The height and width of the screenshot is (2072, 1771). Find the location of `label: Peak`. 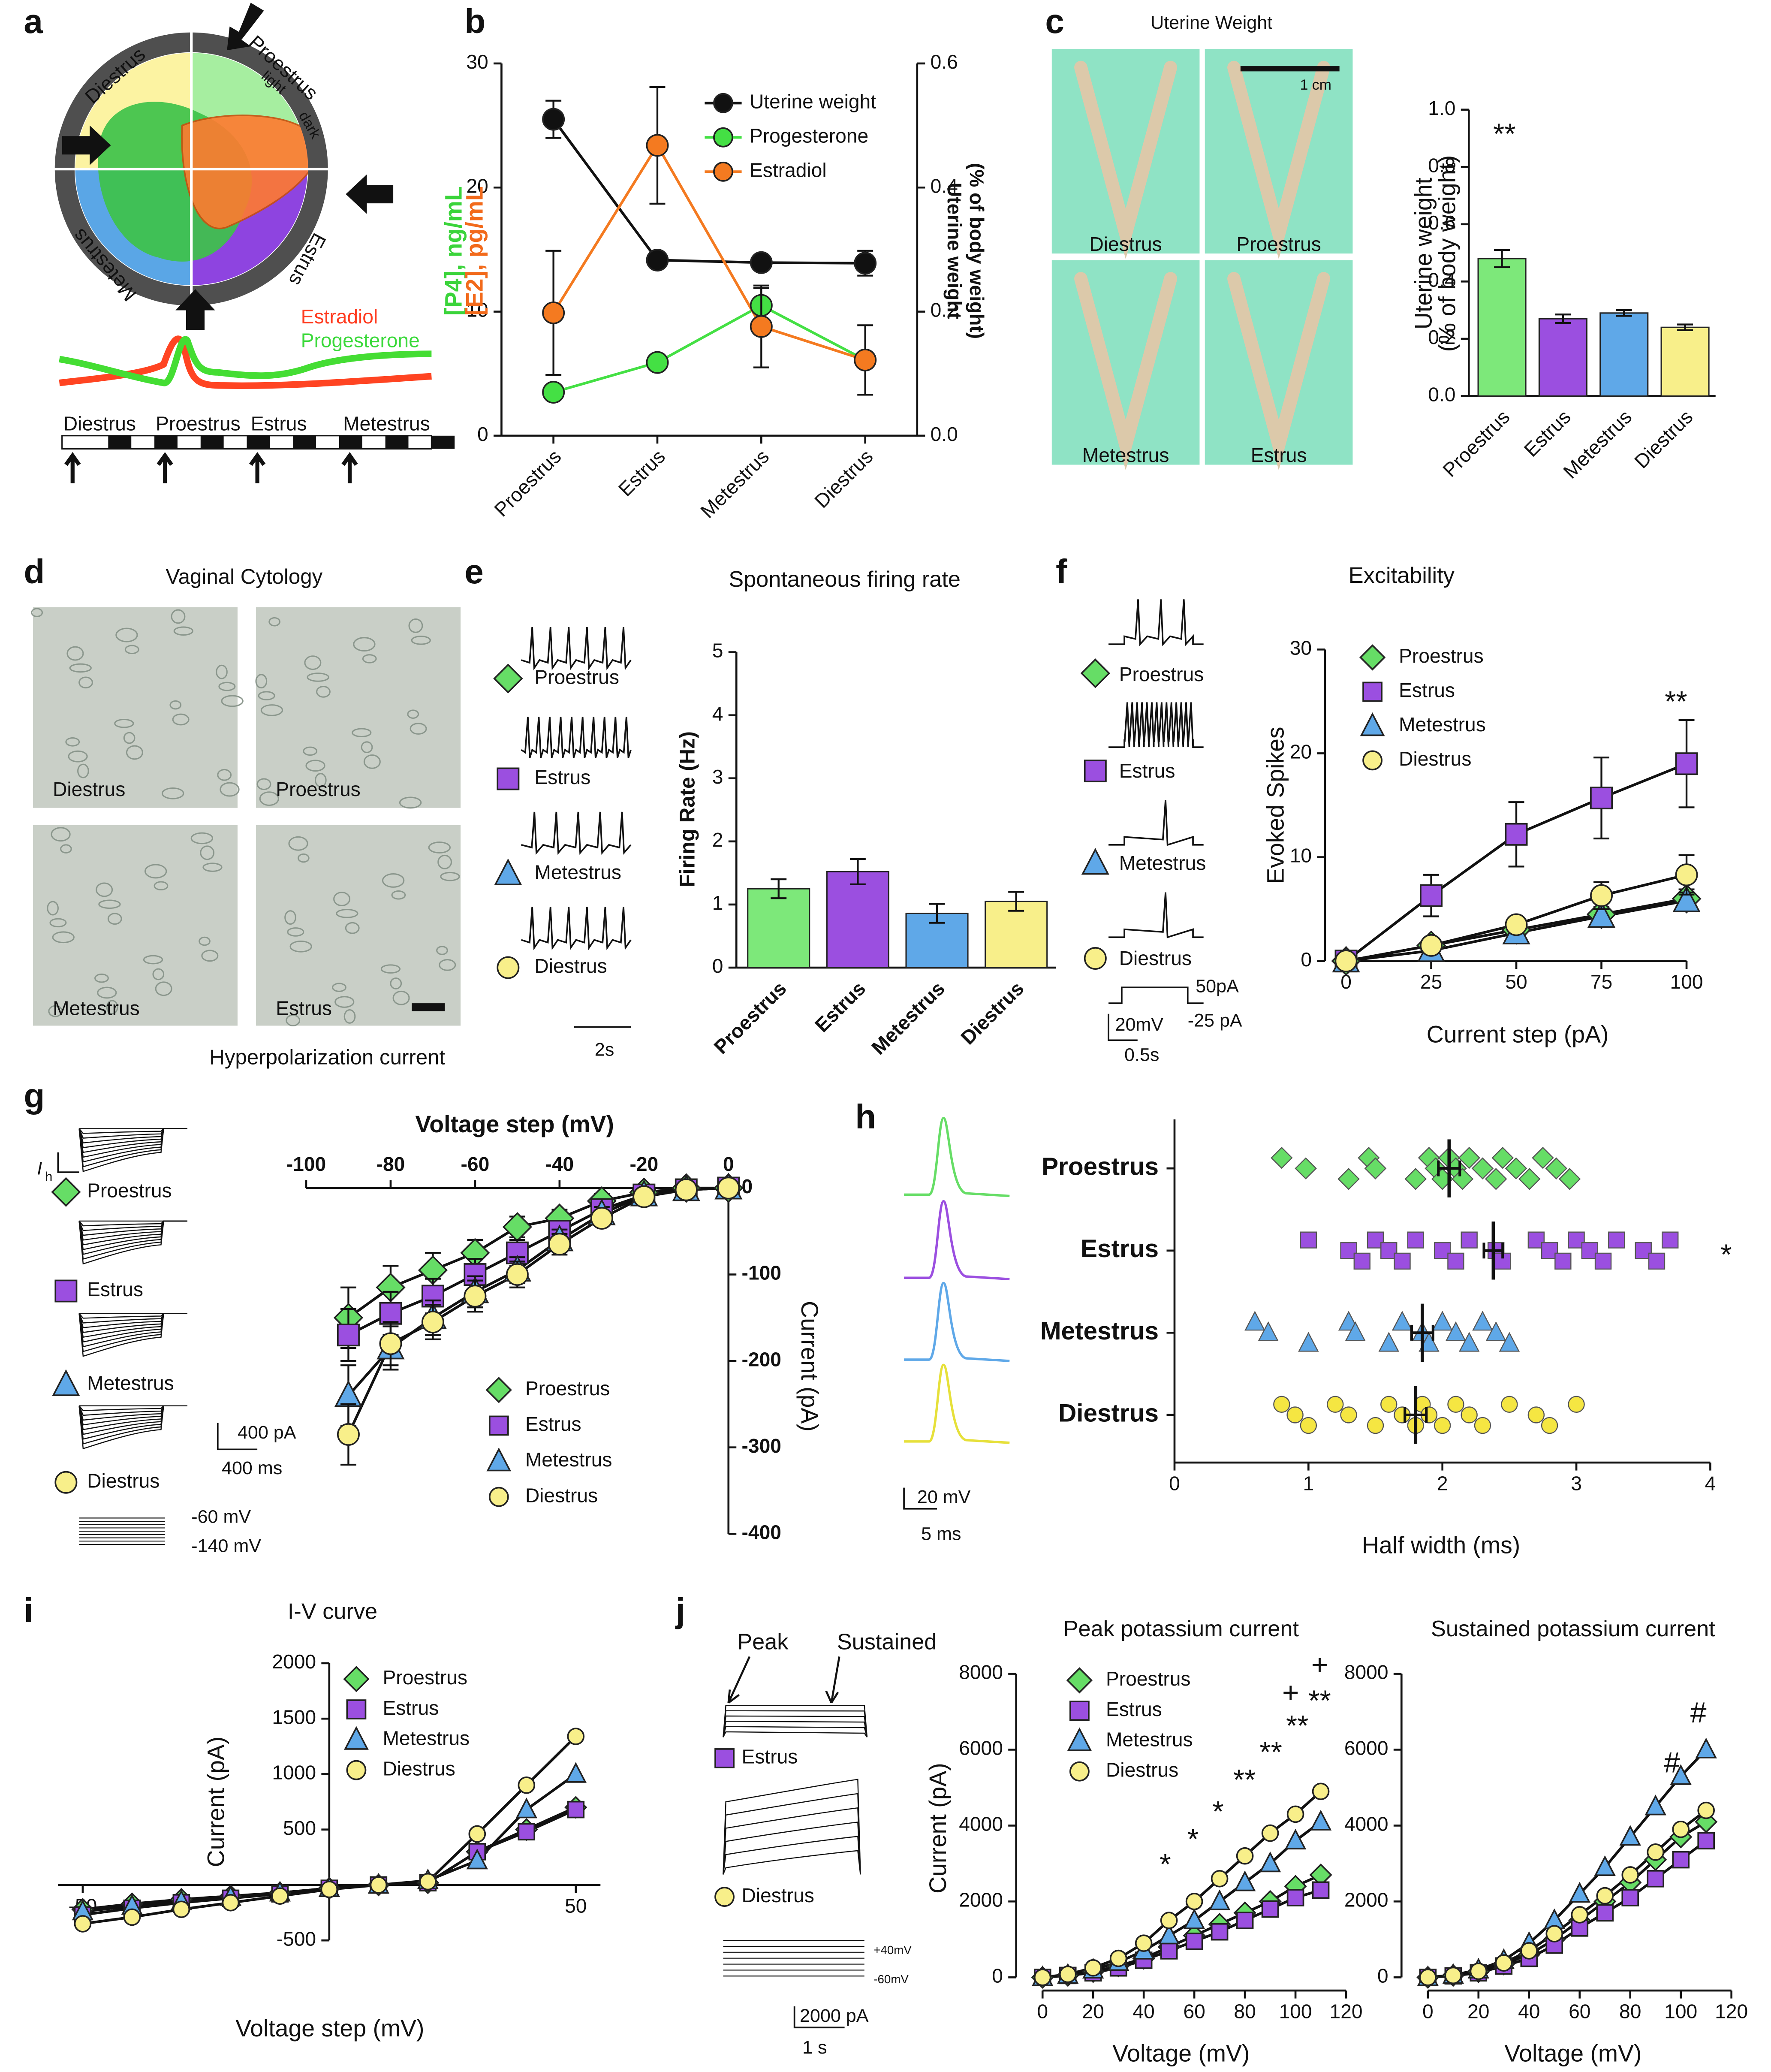

label: Peak is located at coordinates (763, 1643).